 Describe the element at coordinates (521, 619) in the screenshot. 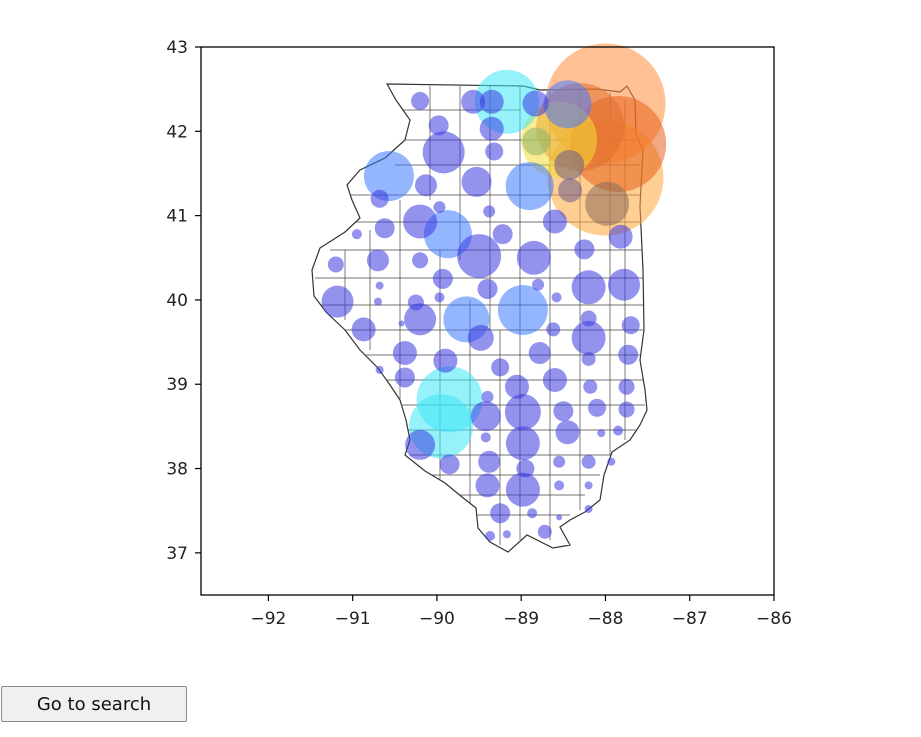

I see `x-tick-label: −89` at that location.